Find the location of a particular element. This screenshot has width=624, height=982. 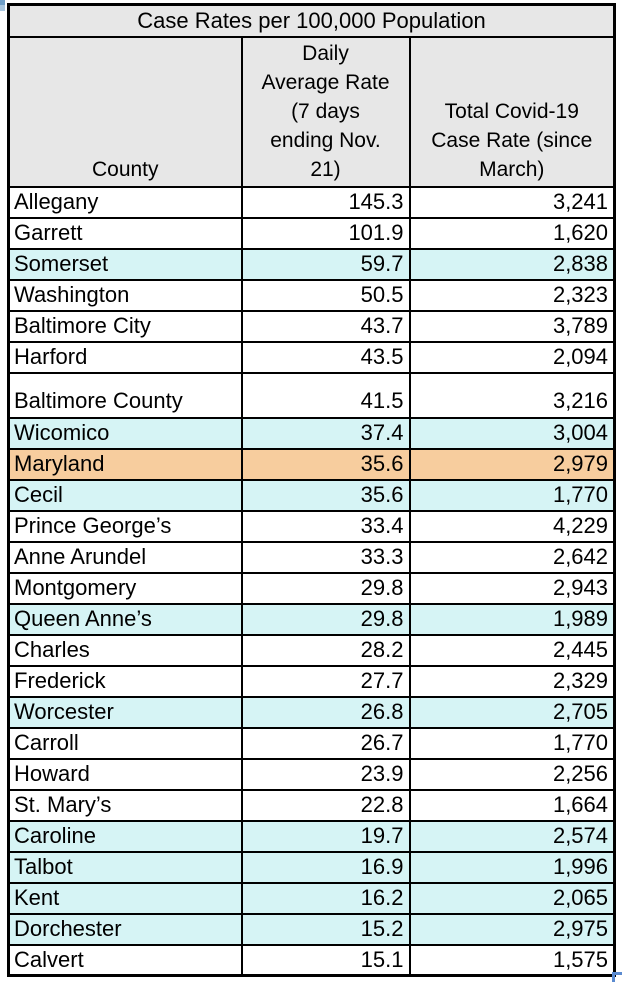

daily-rate-cell: 27.7 is located at coordinates (325, 681).